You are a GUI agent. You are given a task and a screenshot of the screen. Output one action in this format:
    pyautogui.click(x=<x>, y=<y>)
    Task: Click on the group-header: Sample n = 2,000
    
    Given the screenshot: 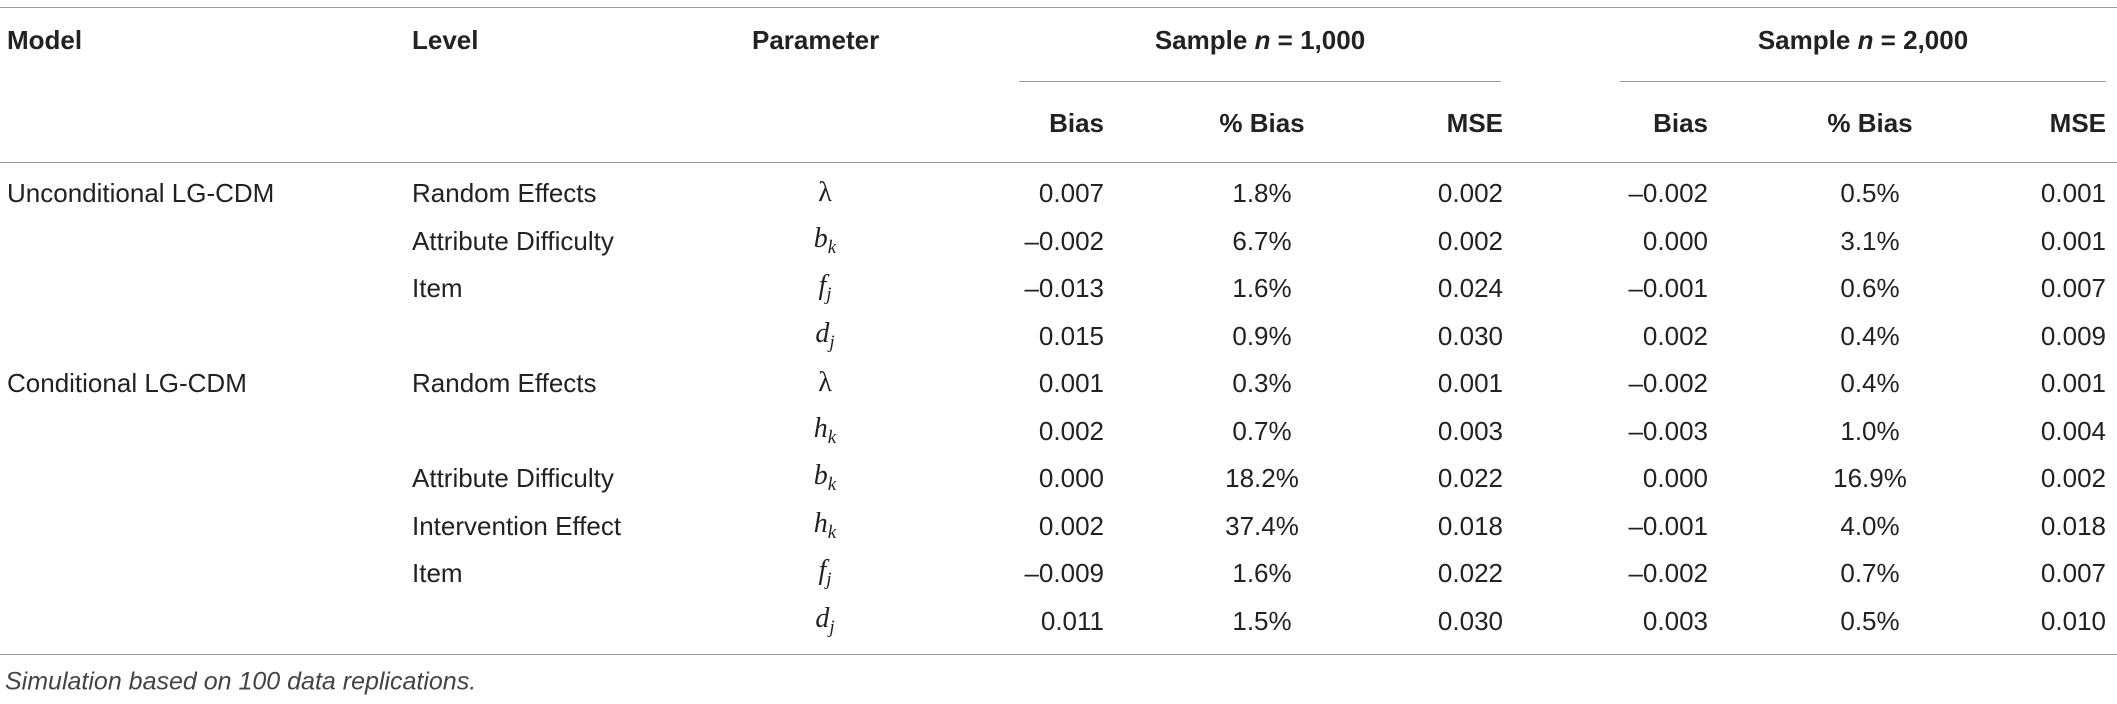 What is the action you would take?
    pyautogui.click(x=1863, y=40)
    